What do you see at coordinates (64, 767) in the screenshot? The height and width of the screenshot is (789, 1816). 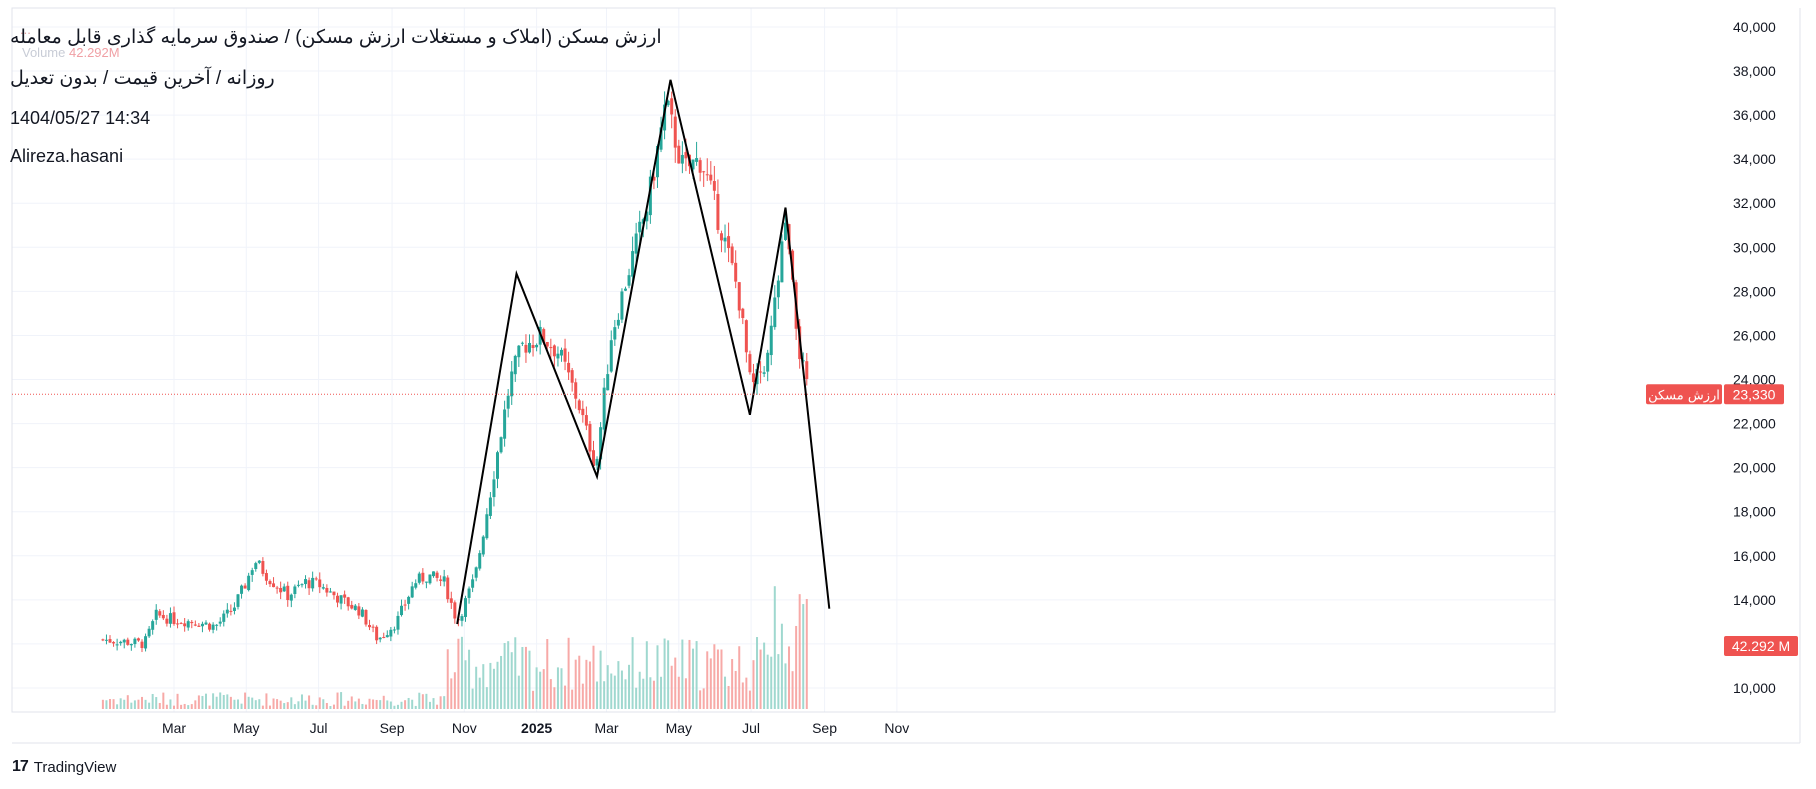 I see `tradingview-logo: 17 TradingView` at bounding box center [64, 767].